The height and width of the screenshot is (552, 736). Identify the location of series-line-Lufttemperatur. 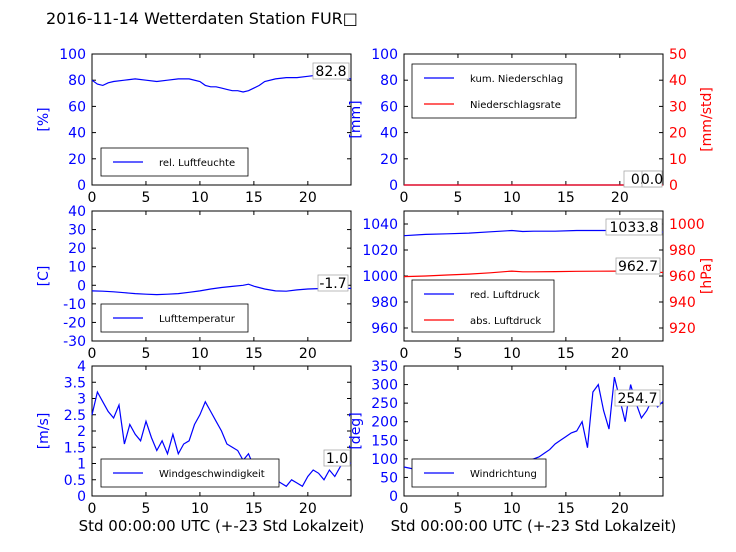
(221, 289).